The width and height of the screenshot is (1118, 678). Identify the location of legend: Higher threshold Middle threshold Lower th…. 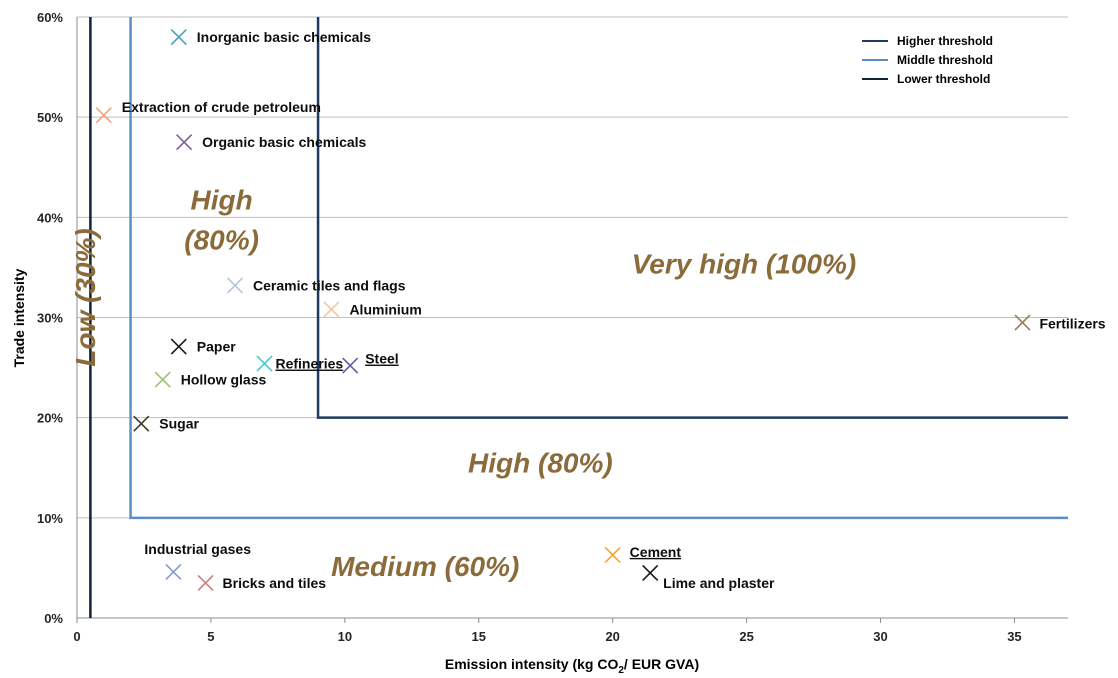
(927, 60).